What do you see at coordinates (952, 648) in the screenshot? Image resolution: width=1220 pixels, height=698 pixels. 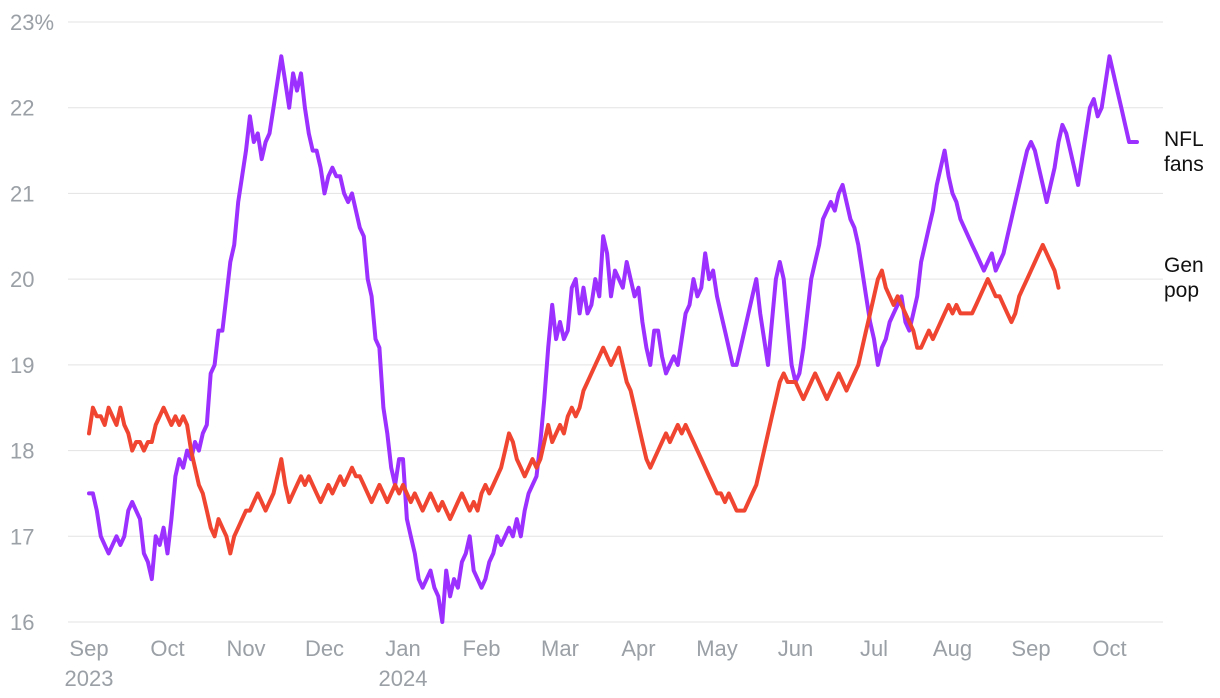 I see `x-tick-label: Aug` at bounding box center [952, 648].